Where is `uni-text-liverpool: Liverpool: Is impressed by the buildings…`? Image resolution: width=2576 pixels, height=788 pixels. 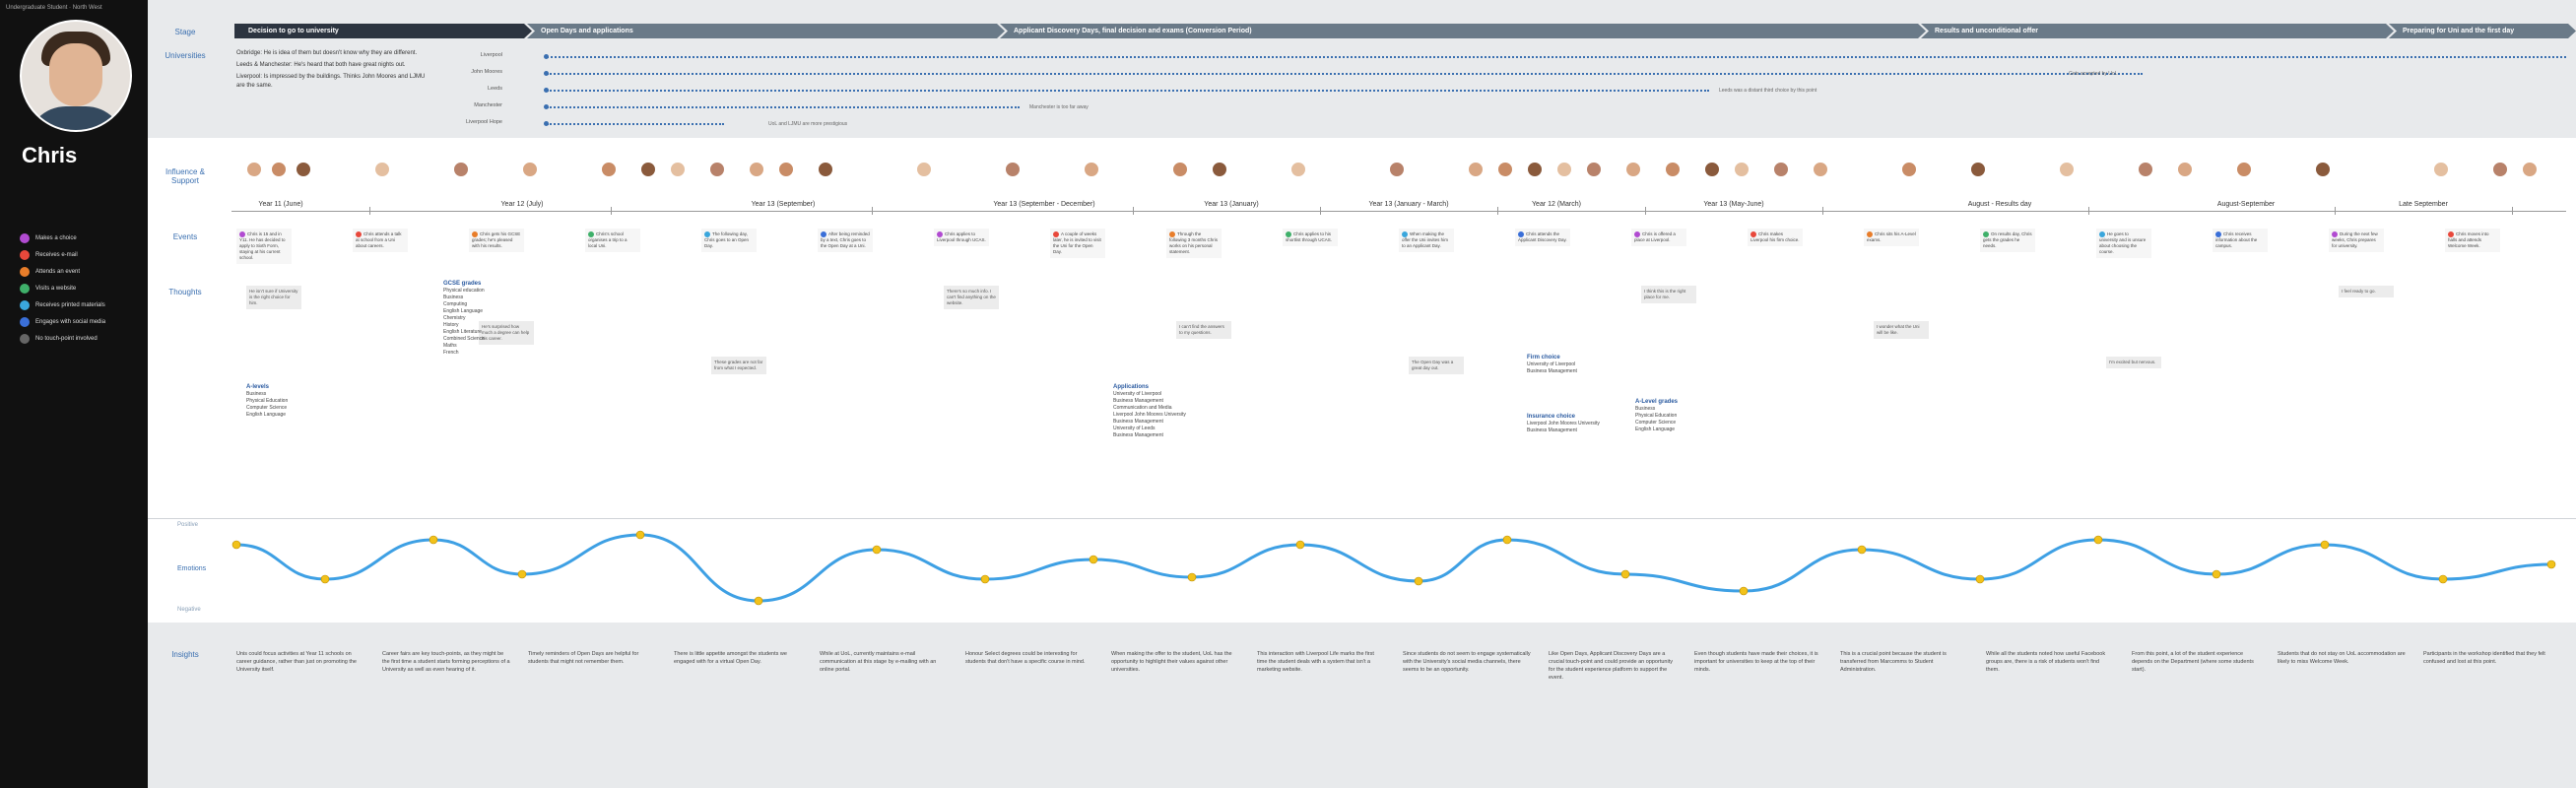 uni-text-liverpool: Liverpool: Is impressed by the buildings… is located at coordinates (331, 81).